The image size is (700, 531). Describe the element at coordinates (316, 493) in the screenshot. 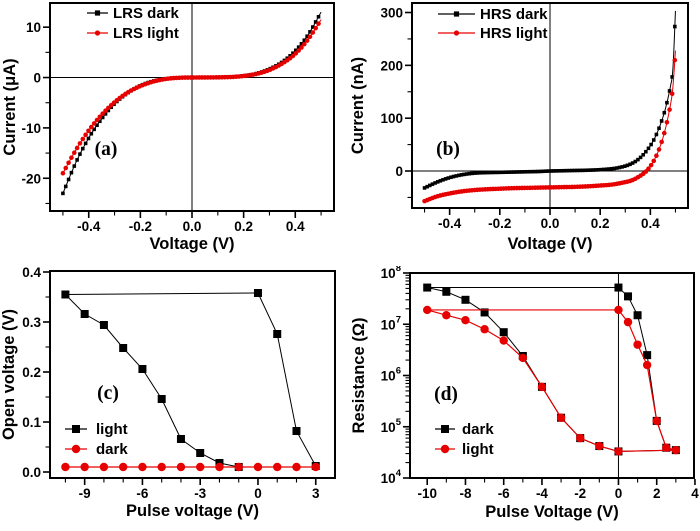

I see `x-tick-label: 3` at that location.